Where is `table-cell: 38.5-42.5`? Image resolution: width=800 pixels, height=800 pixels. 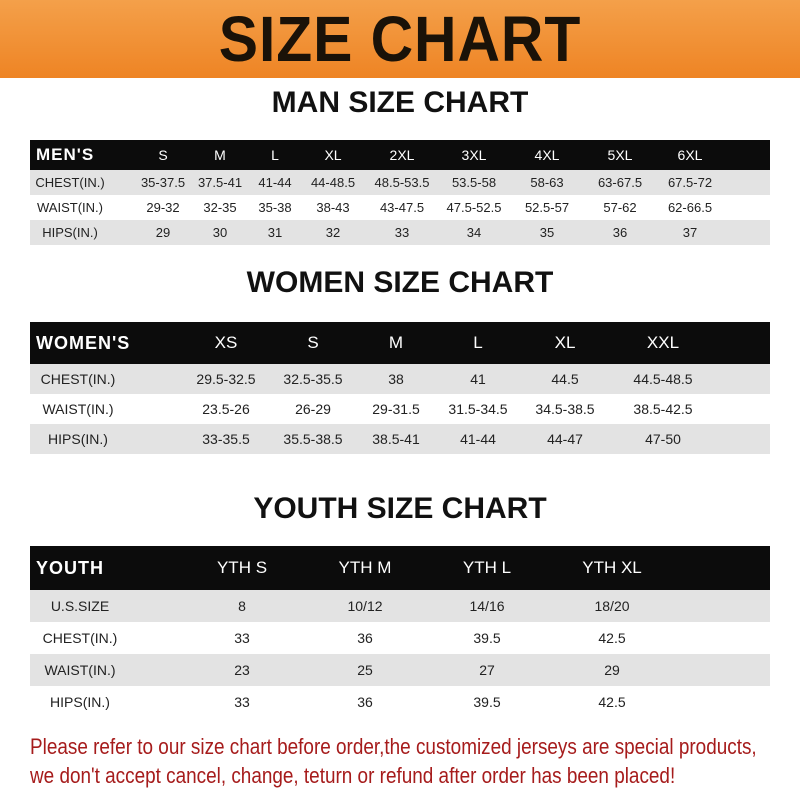 table-cell: 38.5-42.5 is located at coordinates (663, 409).